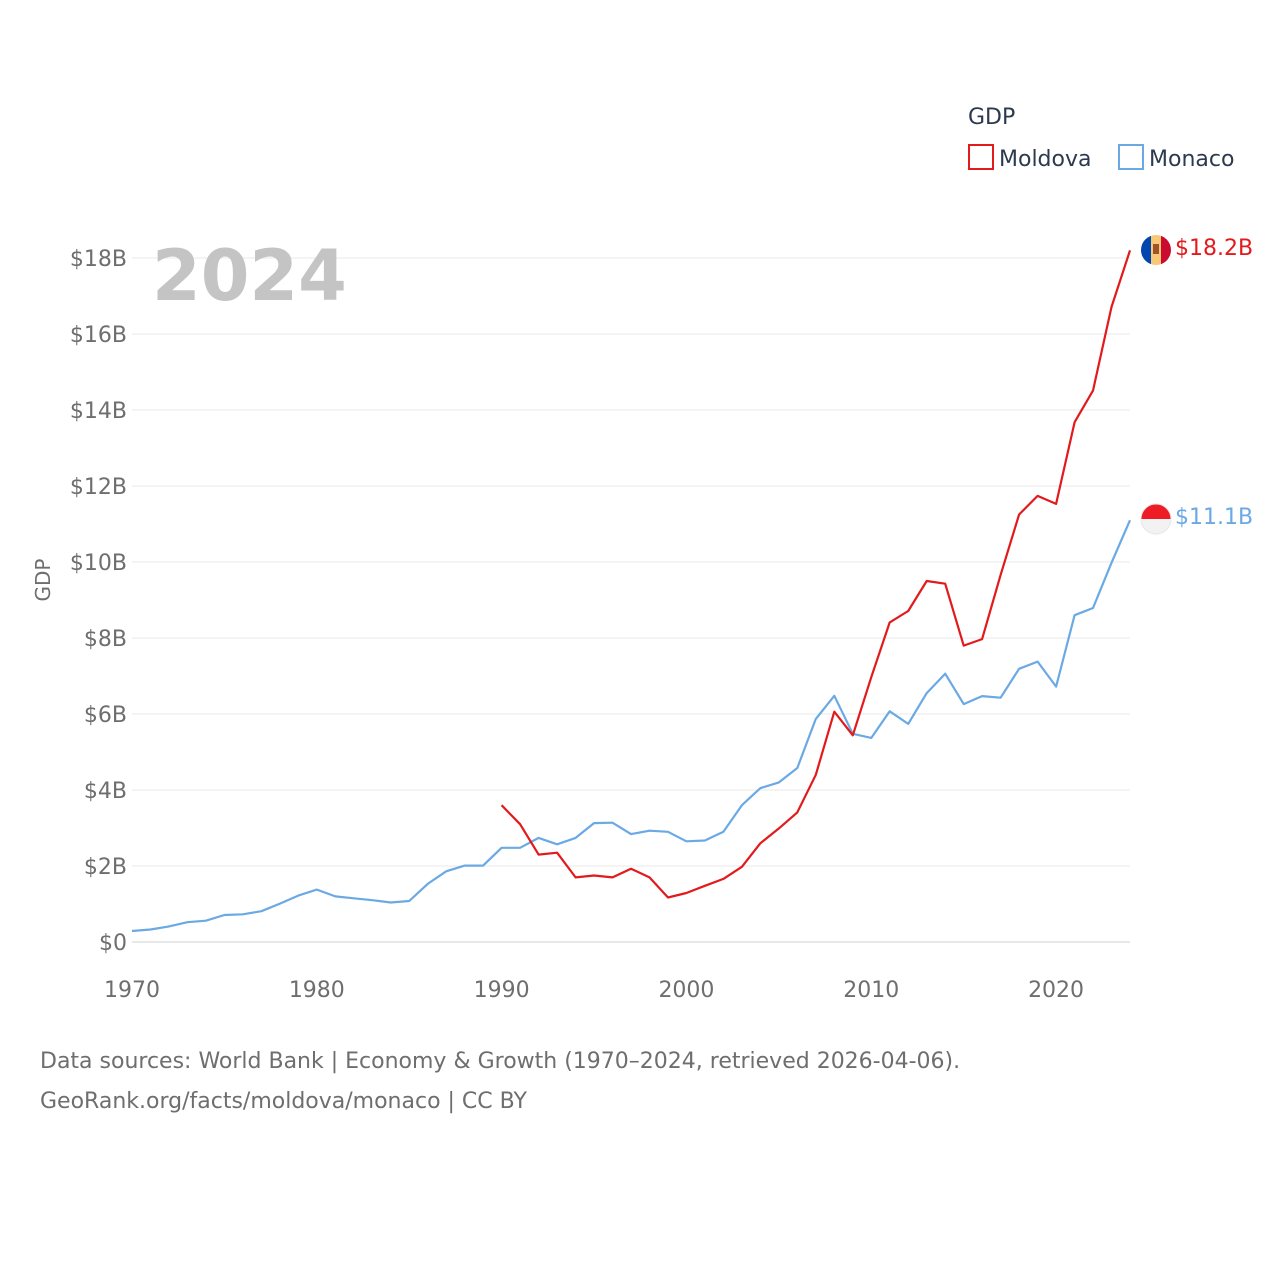 The height and width of the screenshot is (1280, 1280). Describe the element at coordinates (98, 563) in the screenshot. I see `y-tick-label: $10B` at that location.